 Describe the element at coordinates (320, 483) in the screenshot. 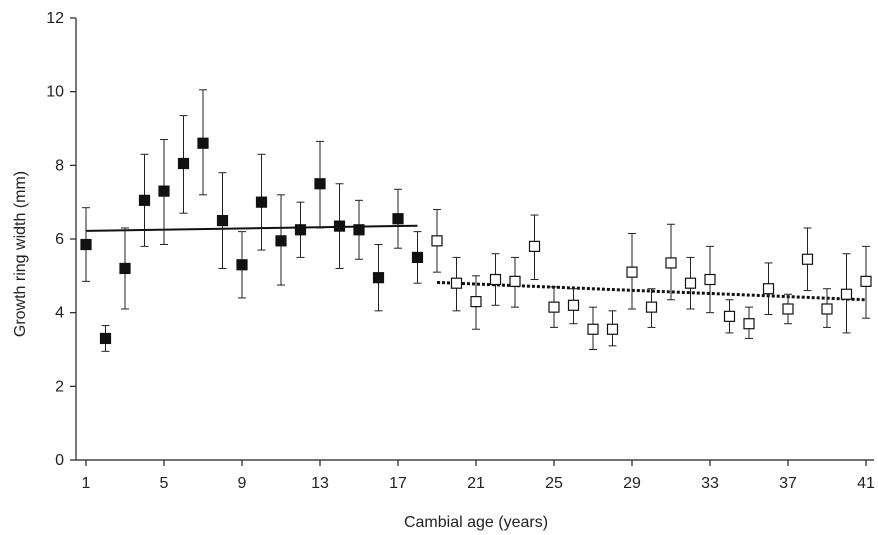

I see `x-tick-label: 13` at that location.